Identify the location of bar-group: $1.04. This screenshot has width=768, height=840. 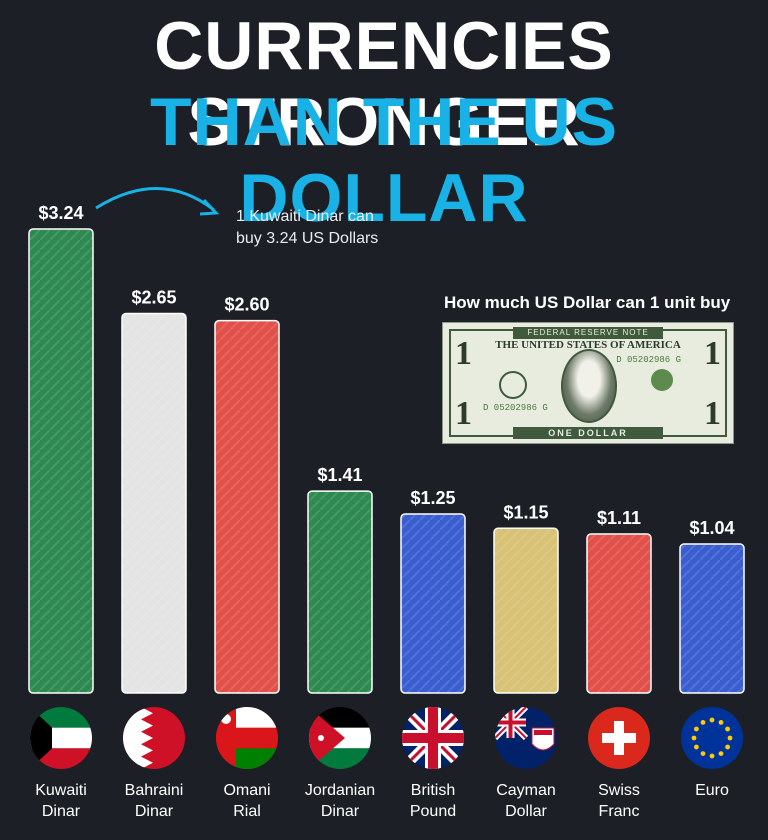
(712, 606).